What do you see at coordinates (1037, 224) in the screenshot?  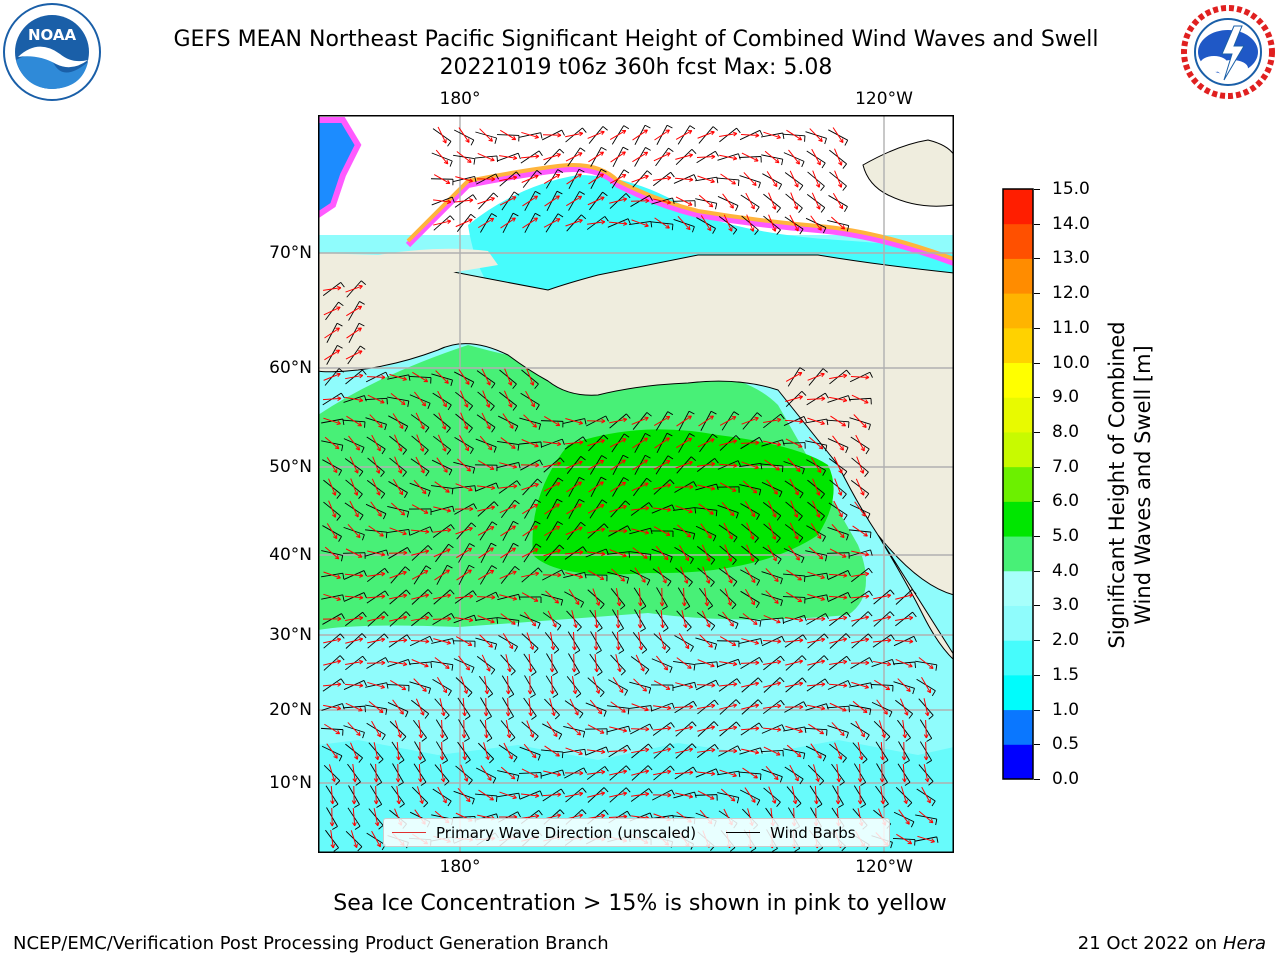 I see `colorbar-tick-mark` at bounding box center [1037, 224].